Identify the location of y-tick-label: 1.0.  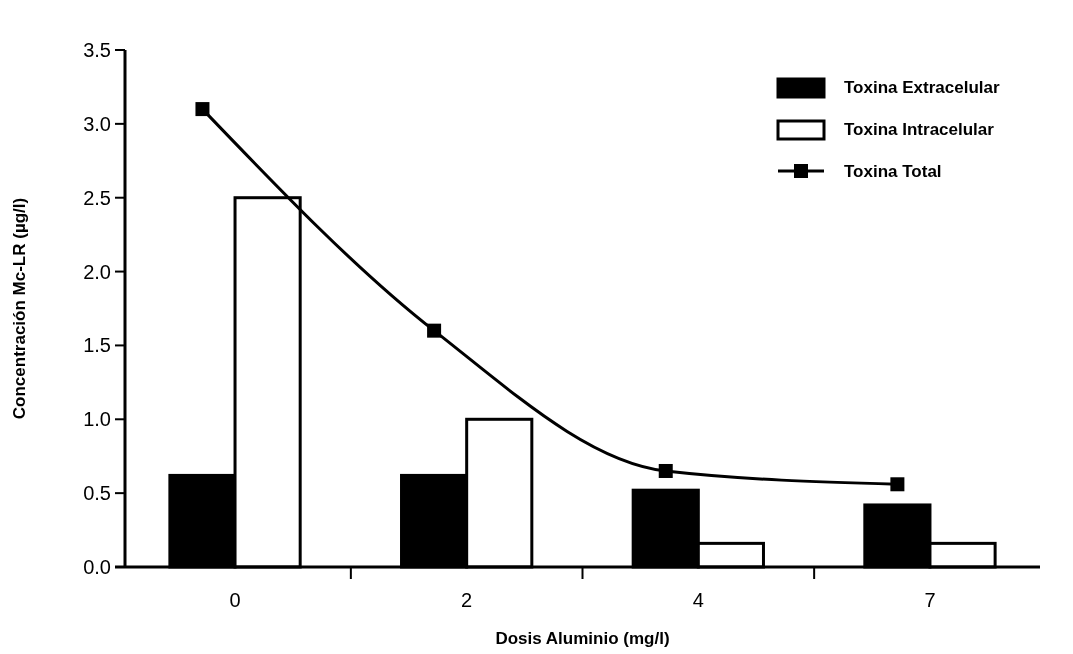
(97, 419).